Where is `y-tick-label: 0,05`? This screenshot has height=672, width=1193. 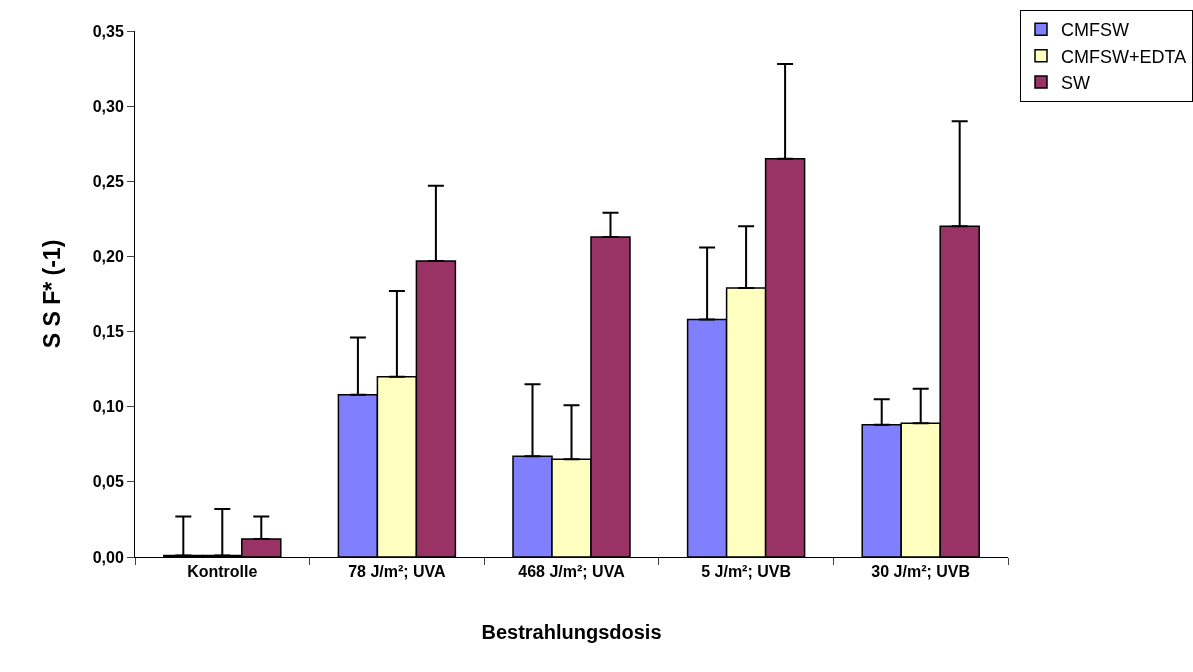
y-tick-label: 0,05 is located at coordinates (108, 482).